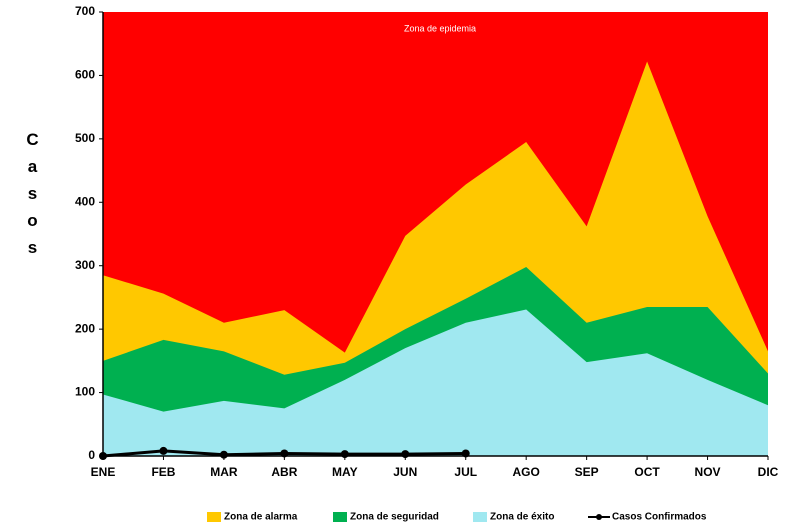 The image size is (788, 529). I want to click on legend-item: Zona de seguridad, so click(386, 517).